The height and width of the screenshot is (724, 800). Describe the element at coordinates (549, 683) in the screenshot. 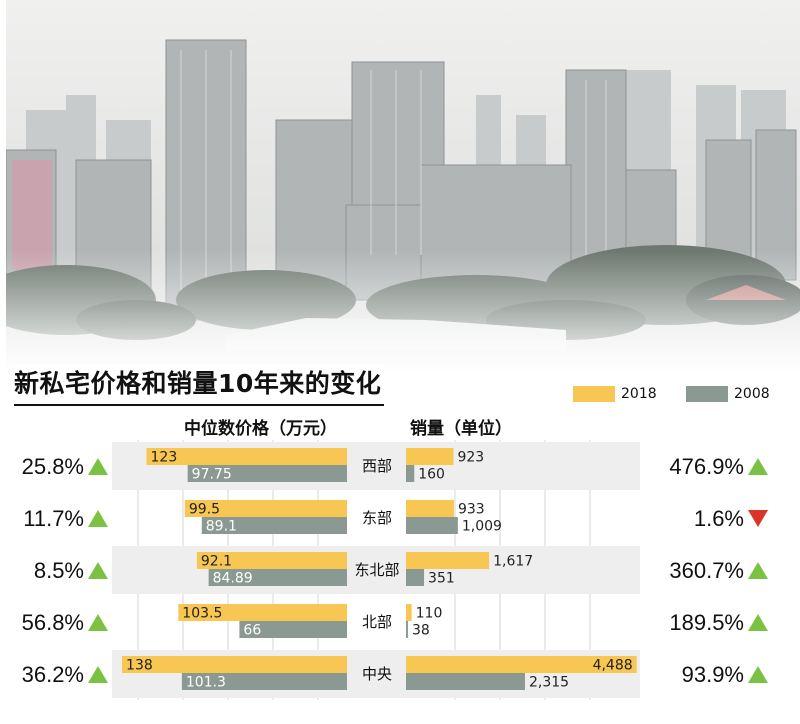

I see `sales-label-2008: 2,315` at that location.